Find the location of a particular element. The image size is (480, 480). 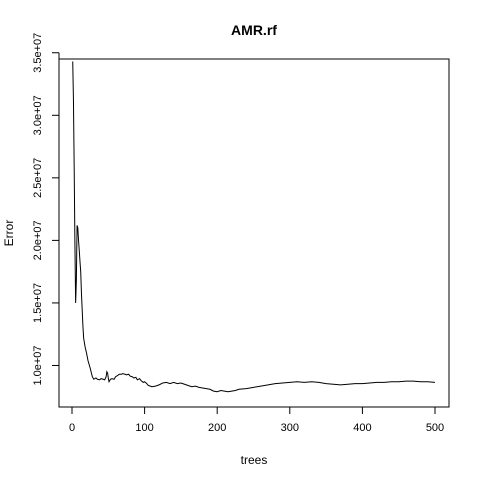

x-axis-label: trees is located at coordinates (254, 460).